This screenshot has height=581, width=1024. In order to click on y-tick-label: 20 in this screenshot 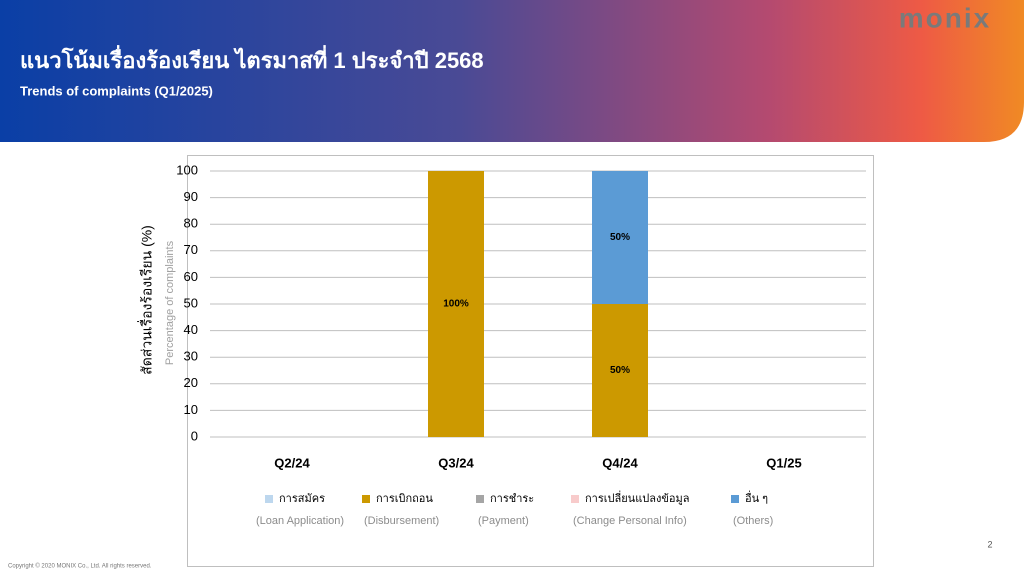, I will do `click(191, 382)`.